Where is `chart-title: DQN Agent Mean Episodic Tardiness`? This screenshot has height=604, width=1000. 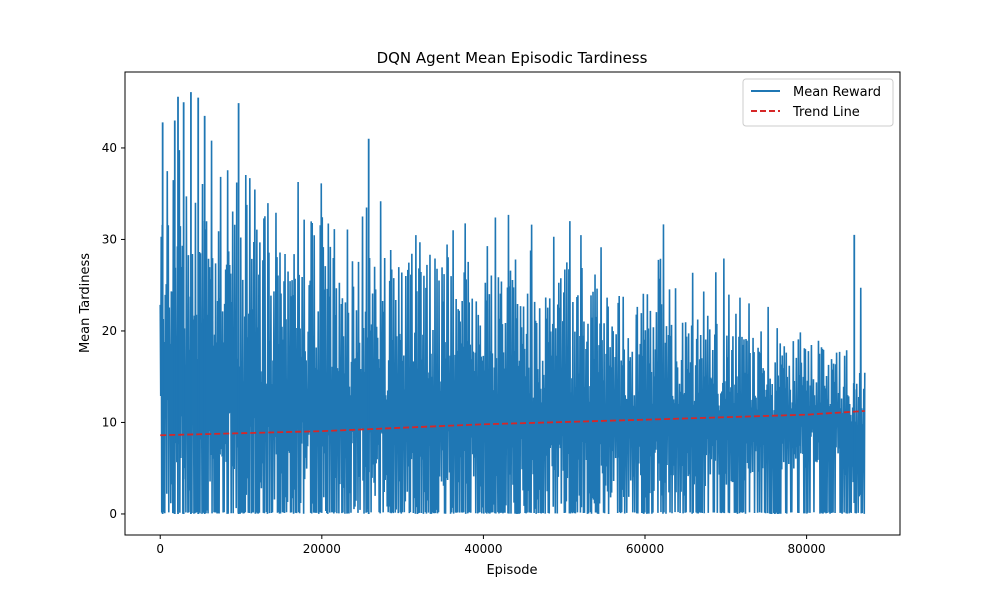
chart-title: DQN Agent Mean Episodic Tardiness is located at coordinates (512, 58).